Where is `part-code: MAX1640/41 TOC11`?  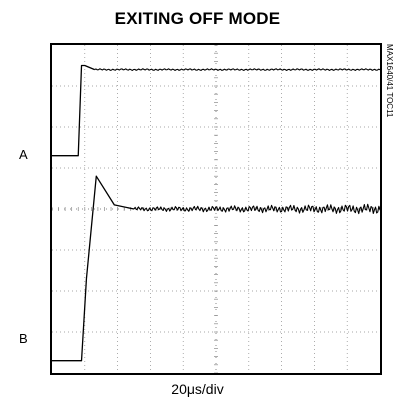 part-code: MAX1640/41 TOC11 is located at coordinates (390, 94).